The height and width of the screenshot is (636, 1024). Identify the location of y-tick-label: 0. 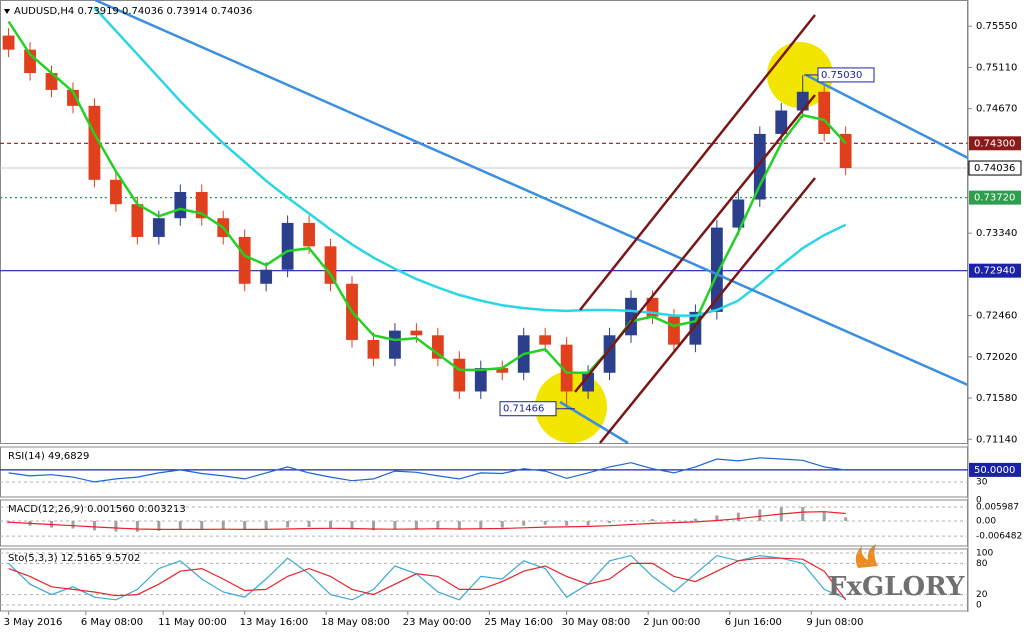
(979, 606).